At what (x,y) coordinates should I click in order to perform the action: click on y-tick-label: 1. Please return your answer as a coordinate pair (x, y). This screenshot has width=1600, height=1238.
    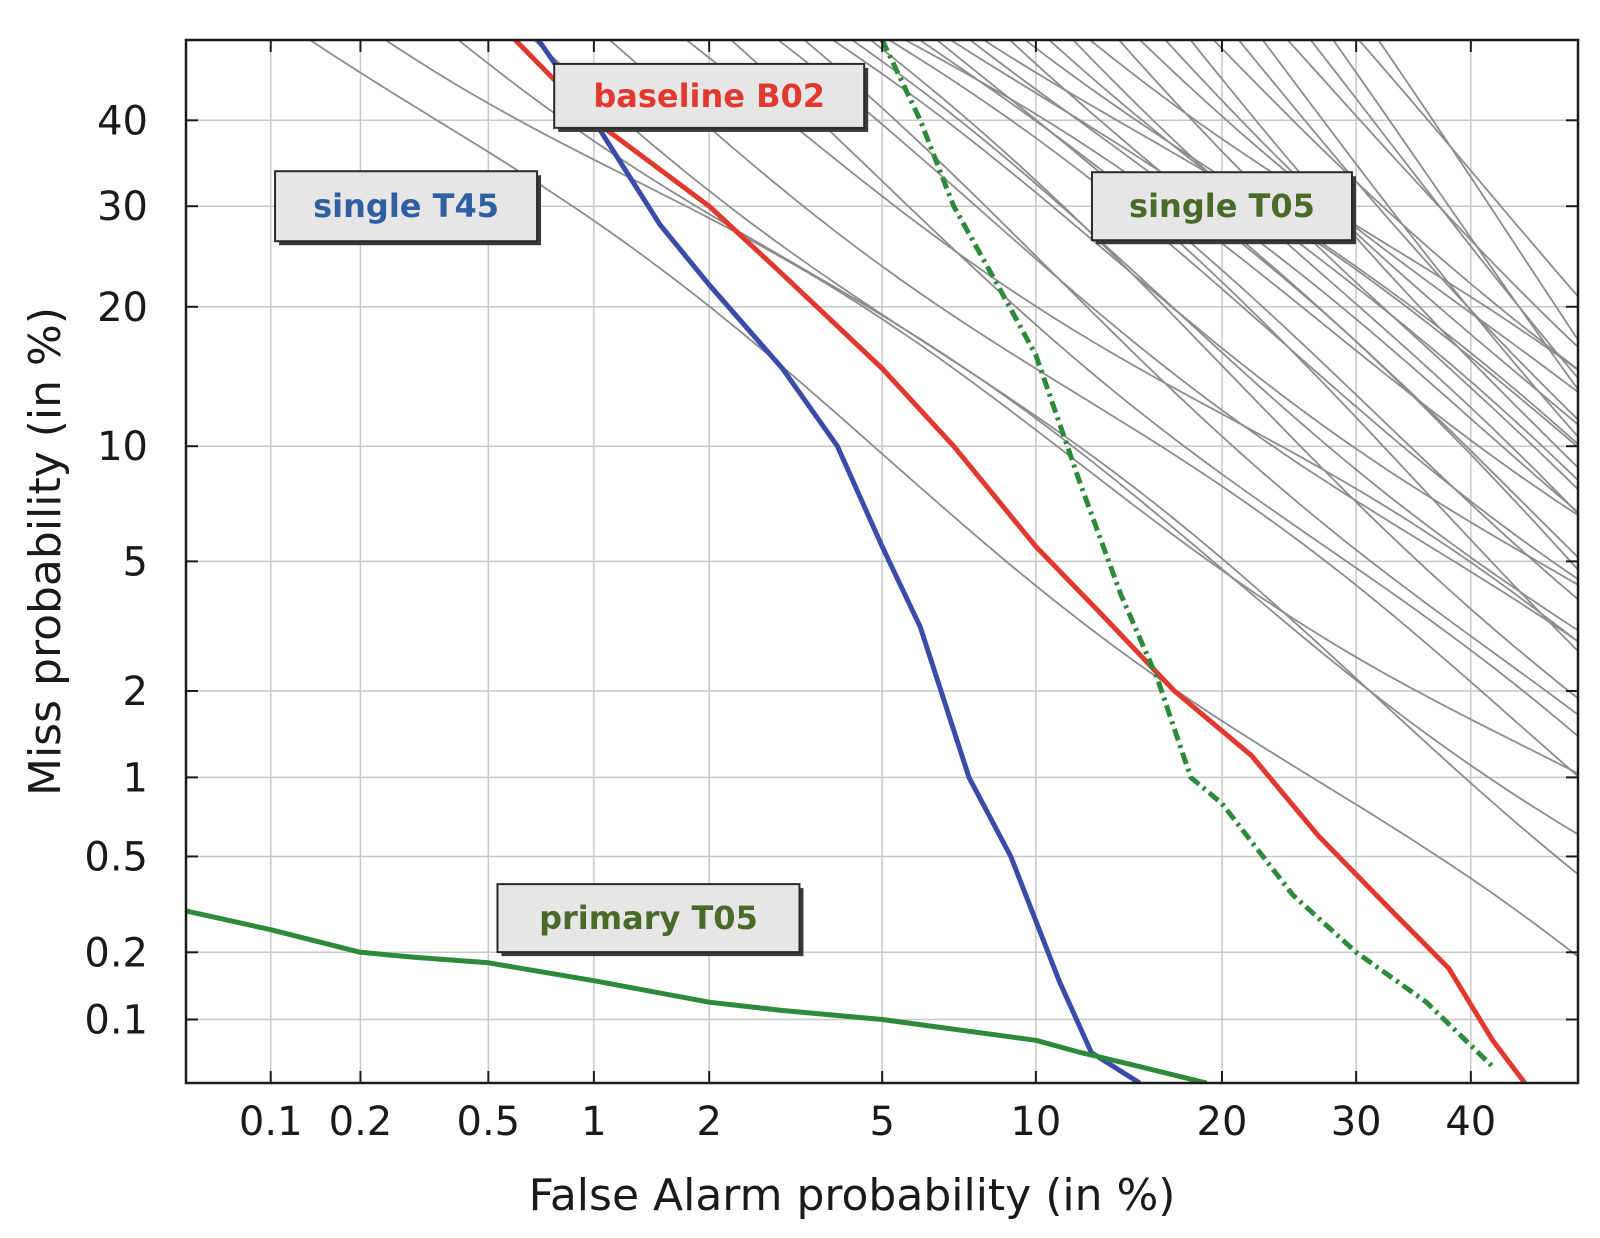
    Looking at the image, I should click on (135, 778).